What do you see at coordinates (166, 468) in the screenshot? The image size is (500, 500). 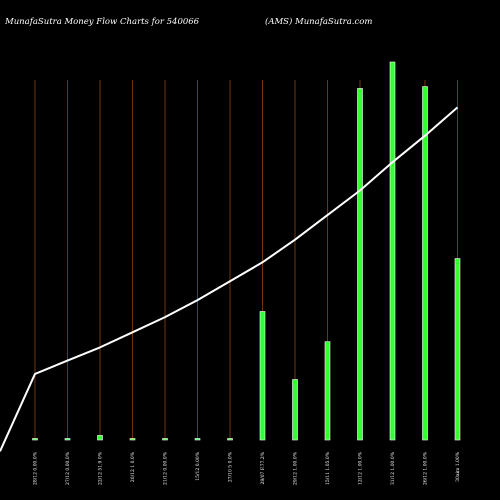 I see `x-tick-label: 21/12 0.00.0%` at bounding box center [166, 468].